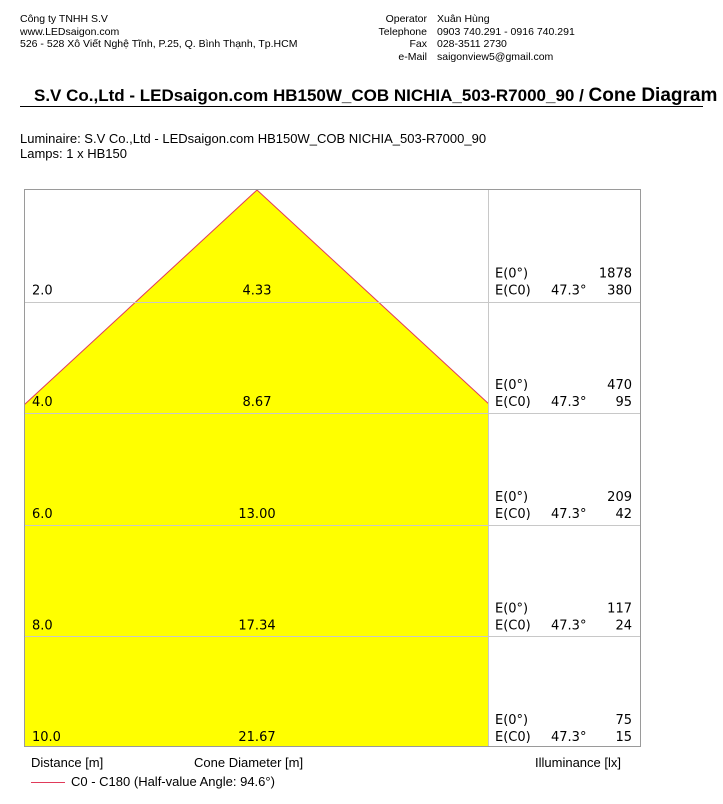 This screenshot has height=804, width=723. What do you see at coordinates (257, 402) in the screenshot?
I see `diameter-label: 8.67` at bounding box center [257, 402].